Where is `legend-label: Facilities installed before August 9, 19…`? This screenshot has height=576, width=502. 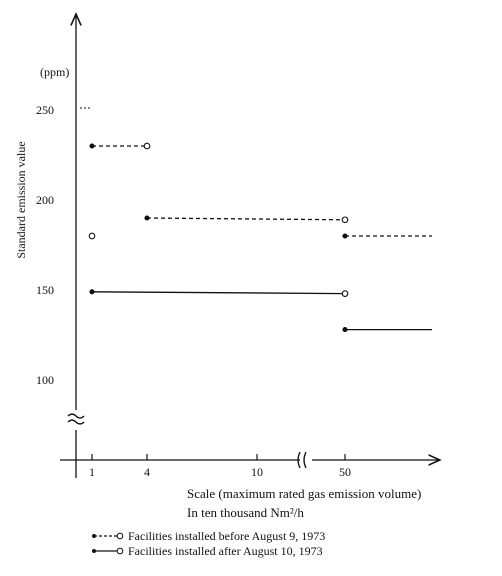 legend-label: Facilities installed before August 9, 19… is located at coordinates (226, 536).